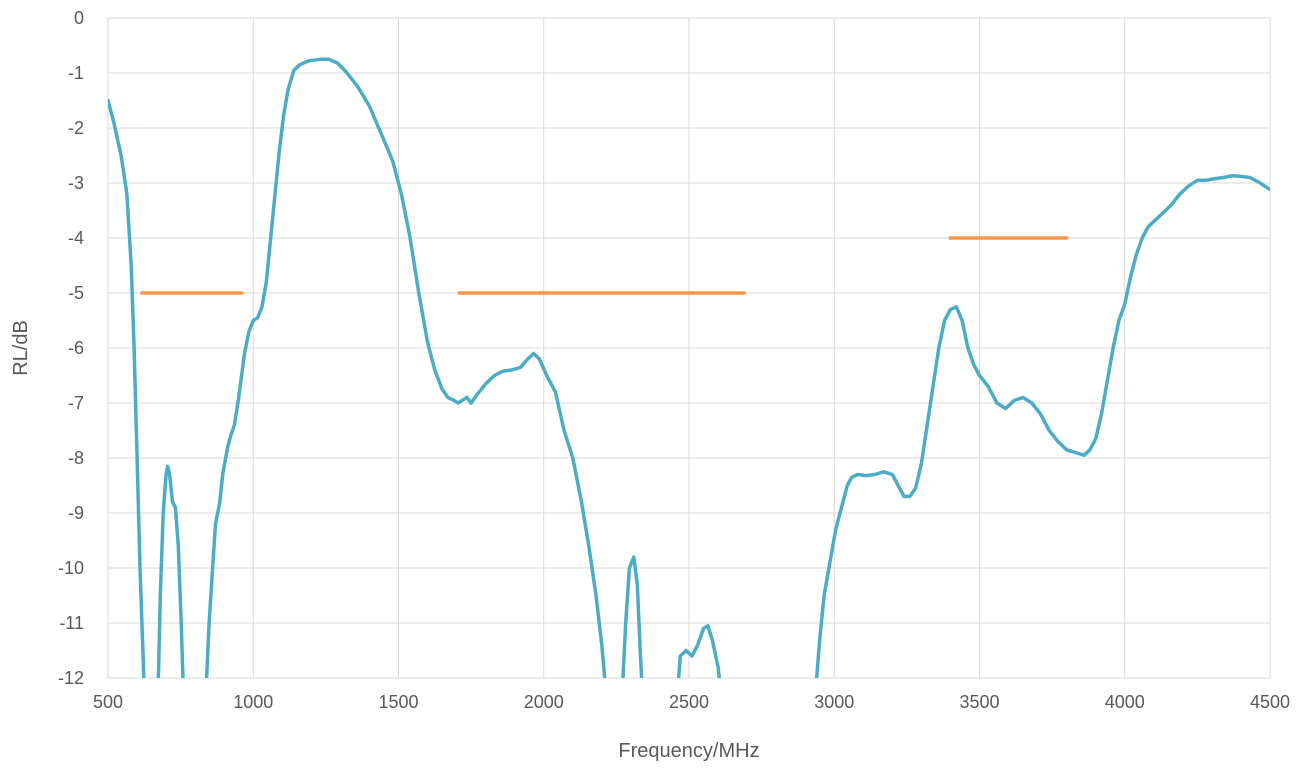  What do you see at coordinates (76, 293) in the screenshot?
I see `y-tick-label: -5` at bounding box center [76, 293].